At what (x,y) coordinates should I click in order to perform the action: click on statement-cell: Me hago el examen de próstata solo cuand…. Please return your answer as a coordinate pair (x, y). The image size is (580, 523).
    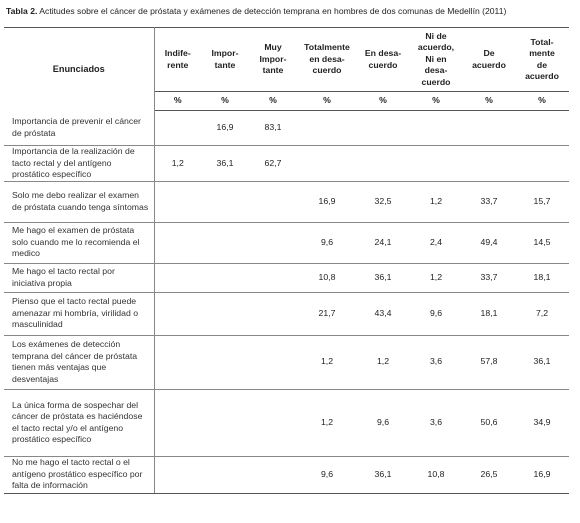
    Looking at the image, I should click on (79, 243).